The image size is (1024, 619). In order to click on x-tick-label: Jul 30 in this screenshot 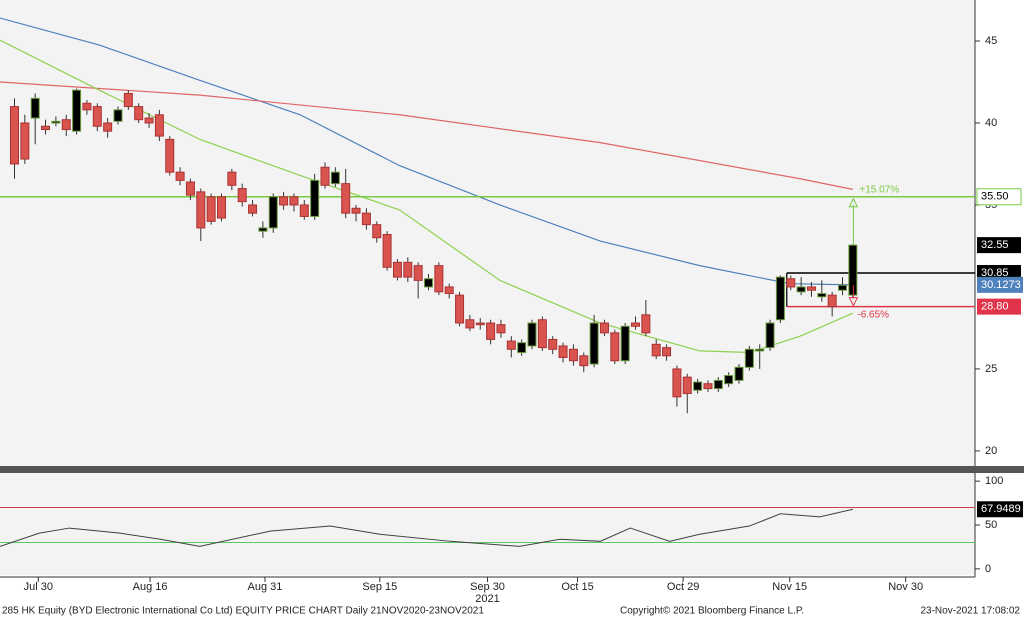, I will do `click(38, 587)`.